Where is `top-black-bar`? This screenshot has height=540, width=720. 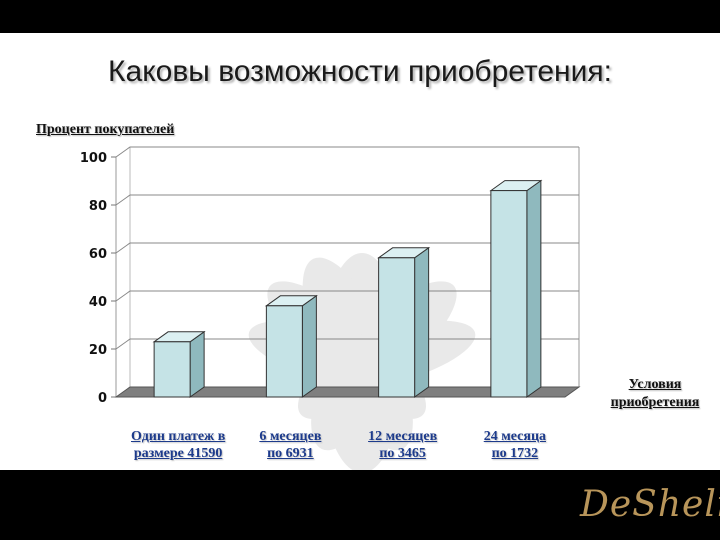
top-black-bar is located at coordinates (360, 16).